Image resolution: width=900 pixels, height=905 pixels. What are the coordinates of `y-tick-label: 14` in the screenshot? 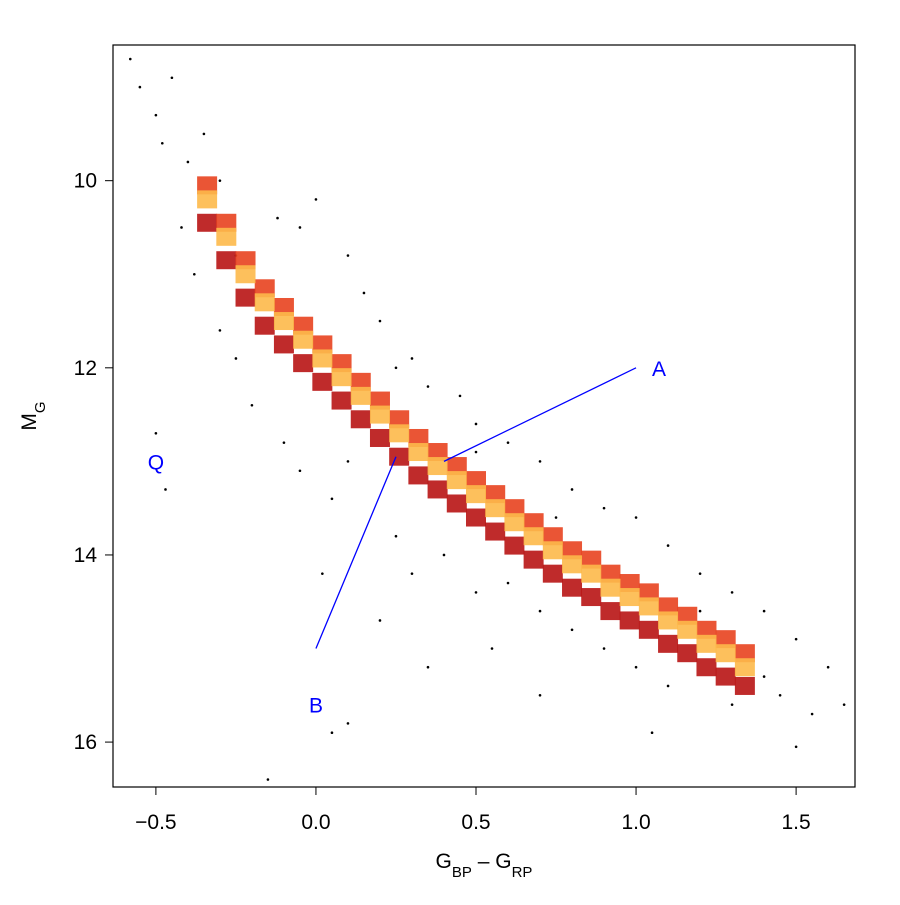 It's located at (86, 555).